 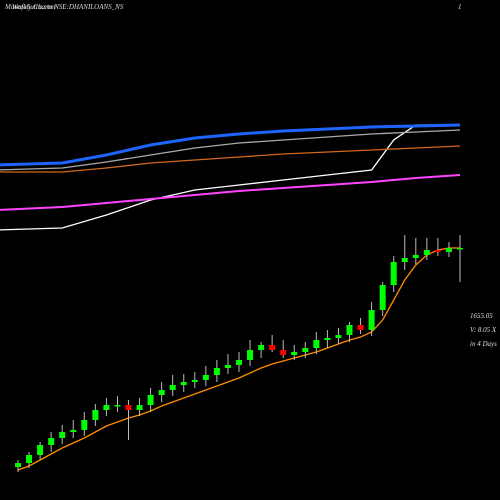 I want to click on chart-title: Weekly Charts NSE:DHANILOANS_NS, so click(x=68, y=7).